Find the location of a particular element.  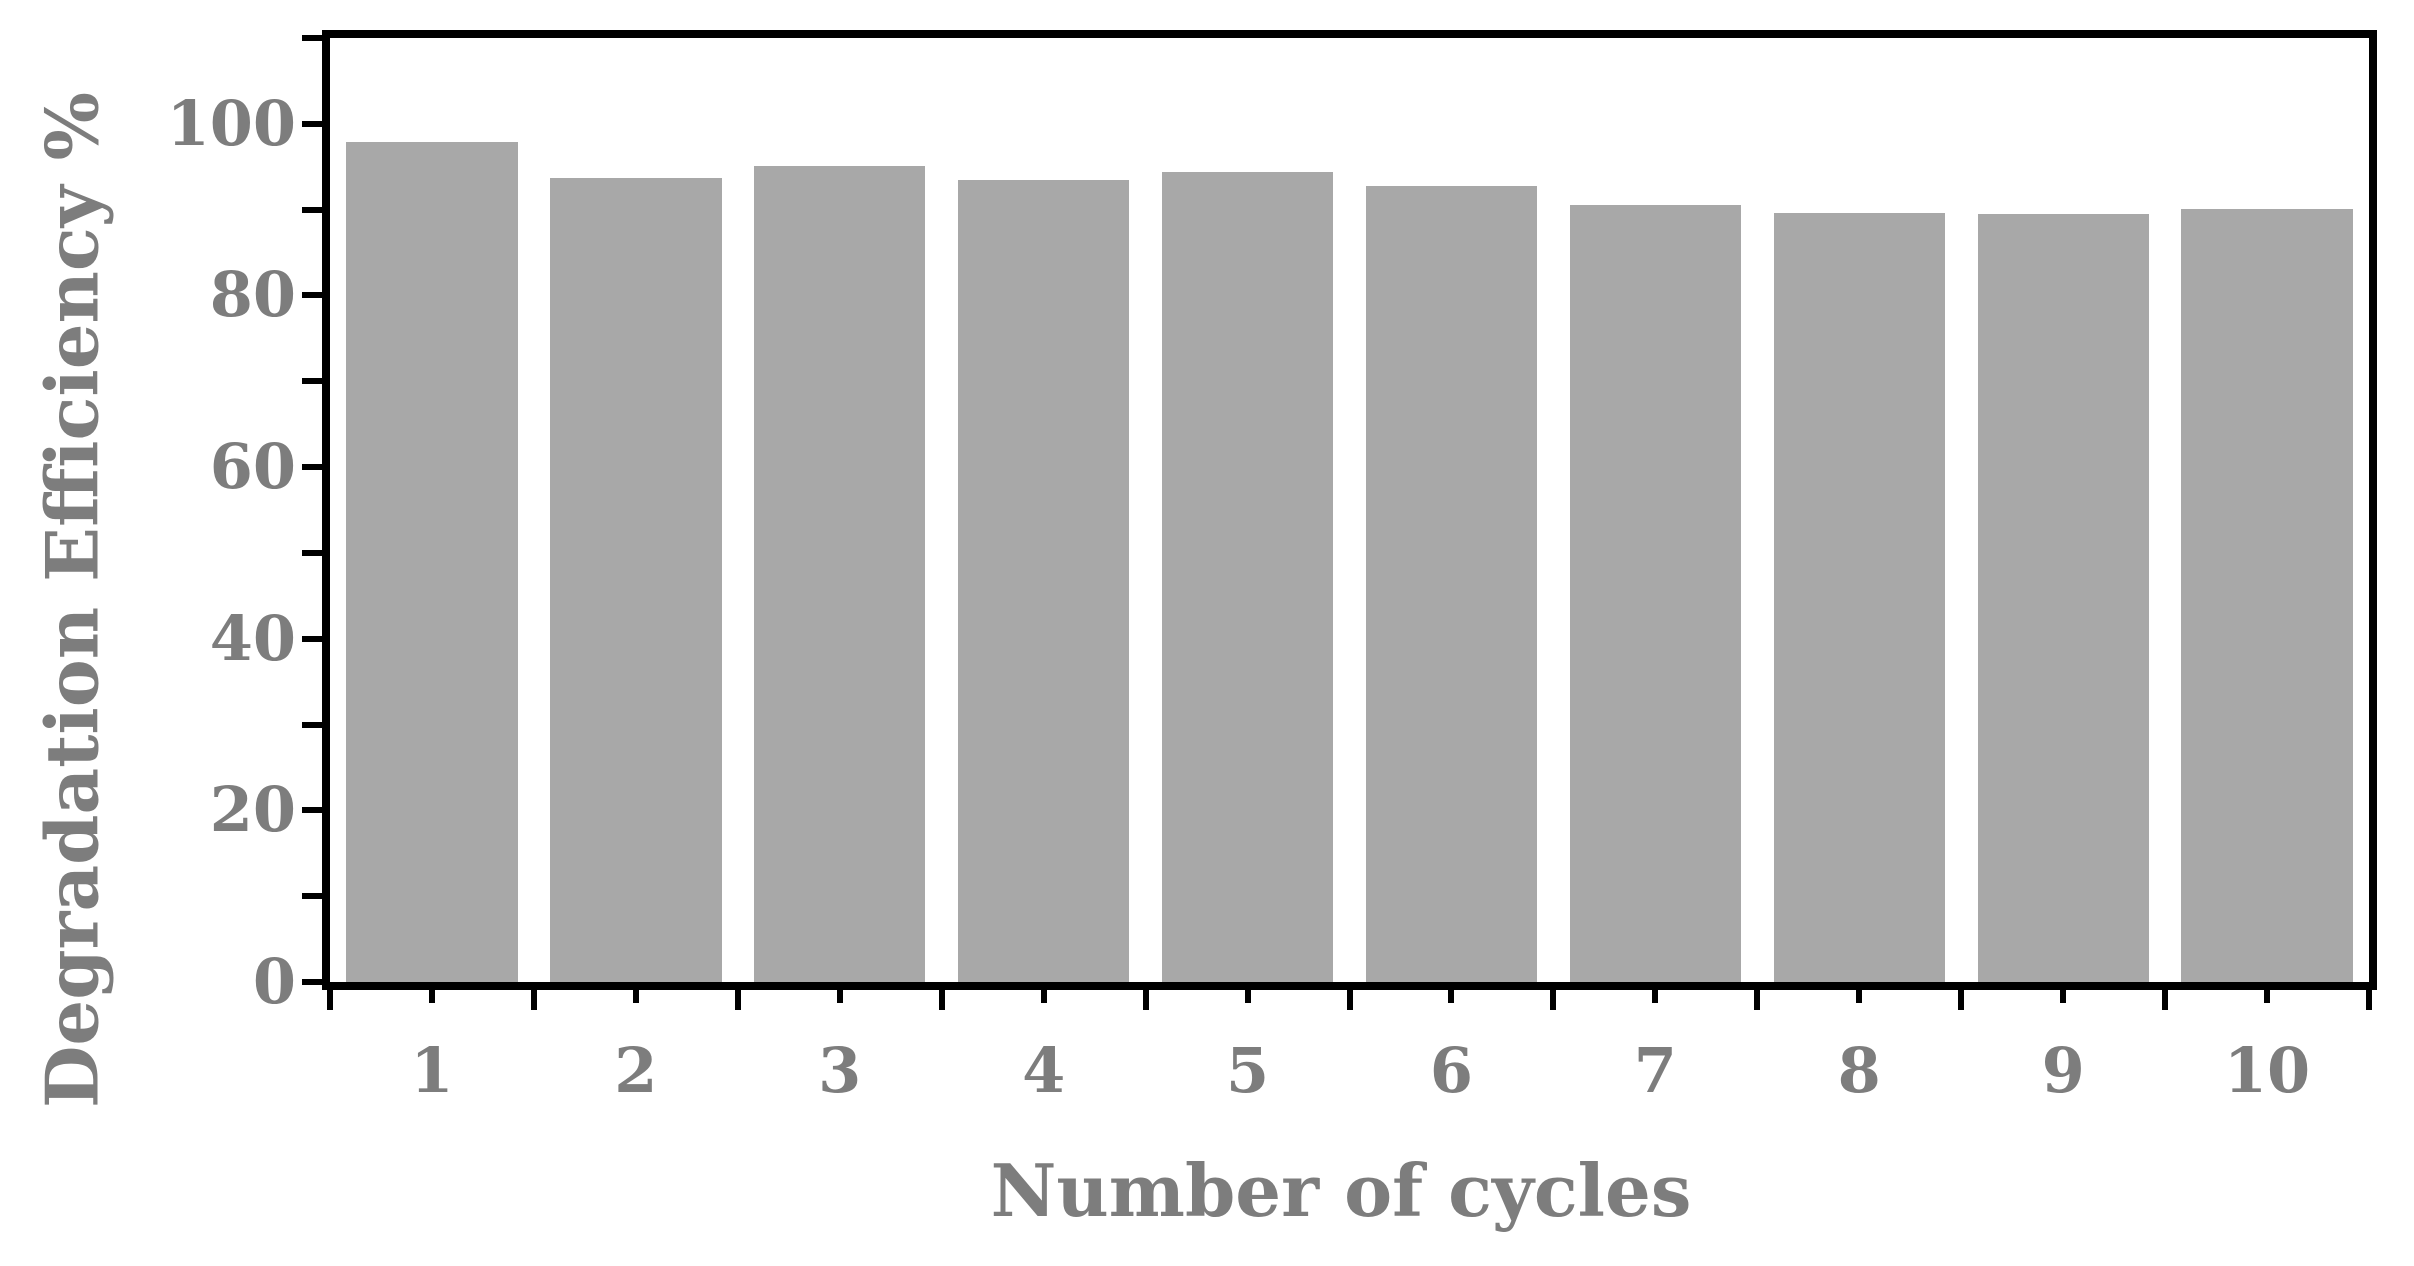

x-tick-label-3: 3 is located at coordinates (840, 1070).